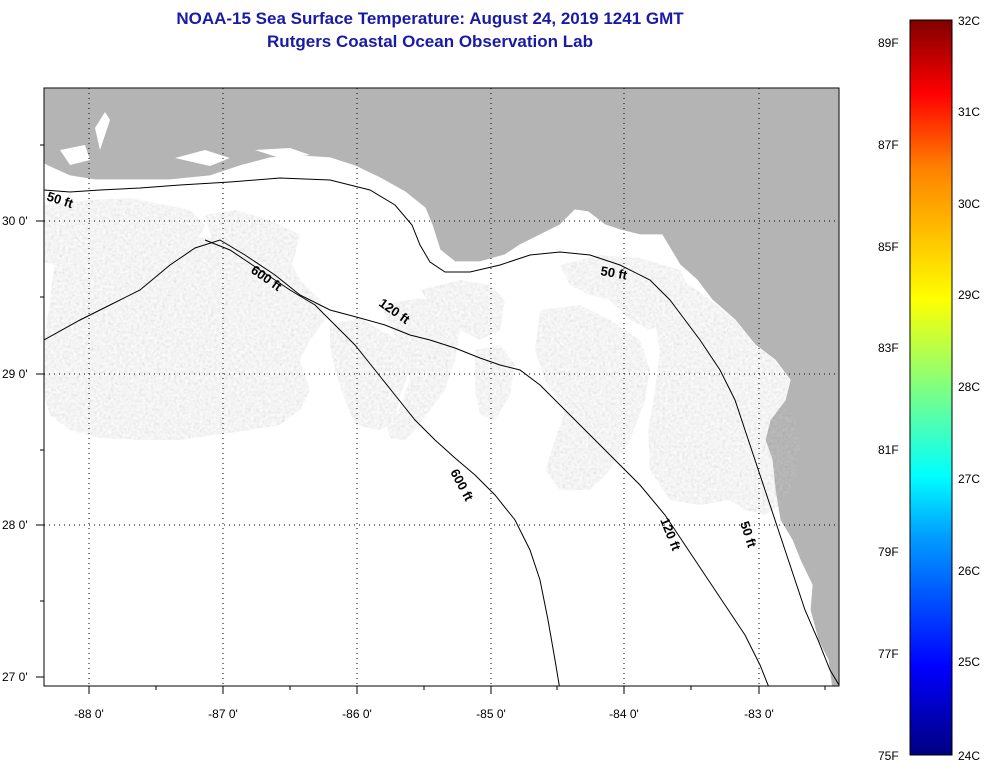 The image size is (992, 770). What do you see at coordinates (359, 362) in the screenshot?
I see `sst-patch-center-navy` at bounding box center [359, 362].